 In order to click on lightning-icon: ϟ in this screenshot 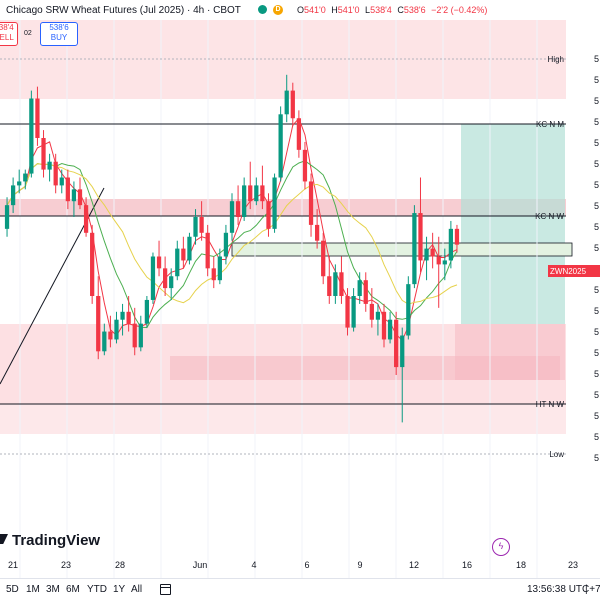, I will do `click(501, 547)`.